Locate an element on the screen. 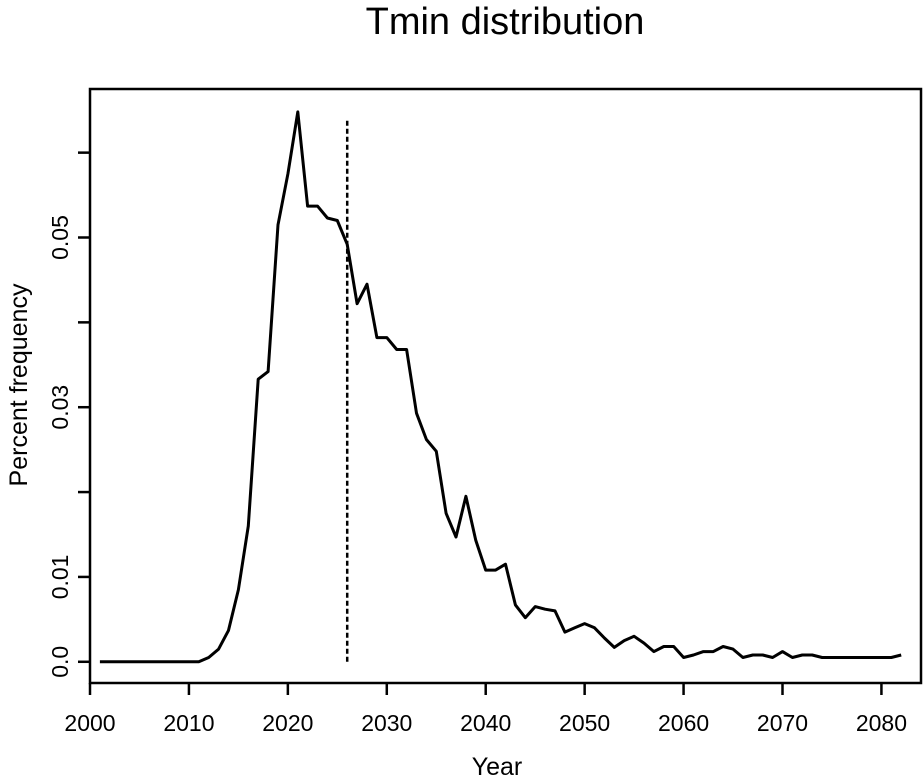 The width and height of the screenshot is (924, 782). x-axis-label: Year is located at coordinates (497, 767).